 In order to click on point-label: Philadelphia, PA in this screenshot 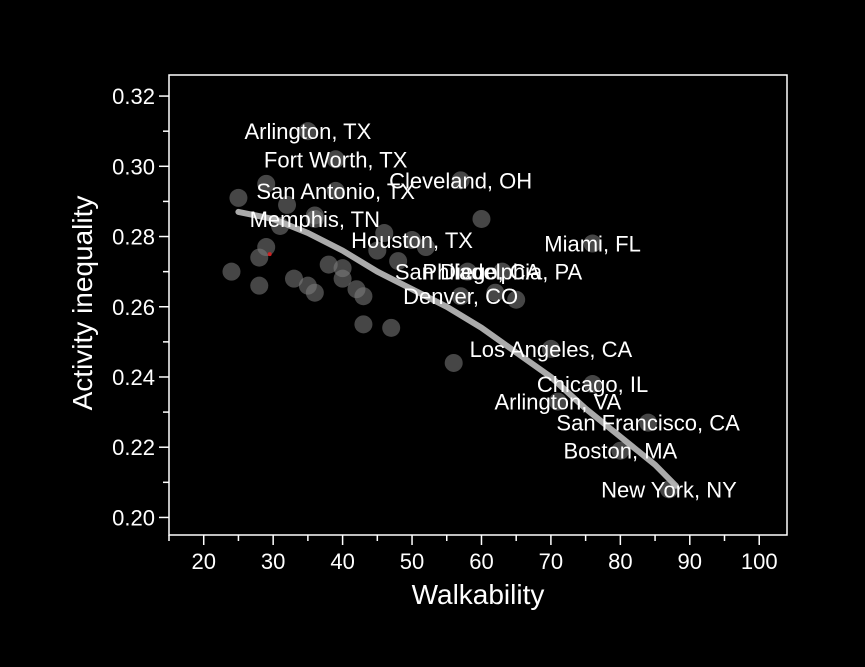, I will do `click(502, 272)`.